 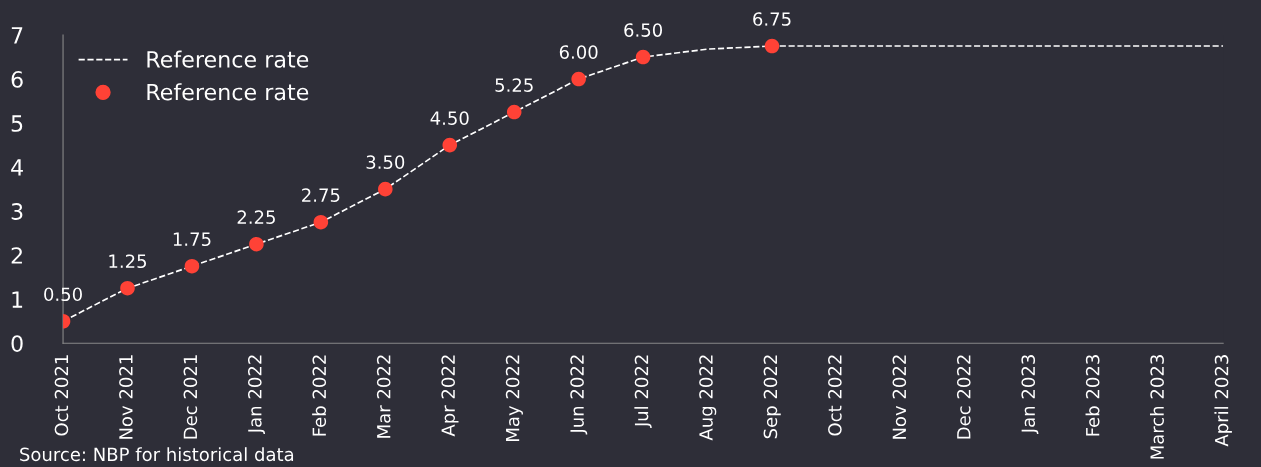 What do you see at coordinates (256, 395) in the screenshot?
I see `x-tick-label: Jan 2022` at bounding box center [256, 395].